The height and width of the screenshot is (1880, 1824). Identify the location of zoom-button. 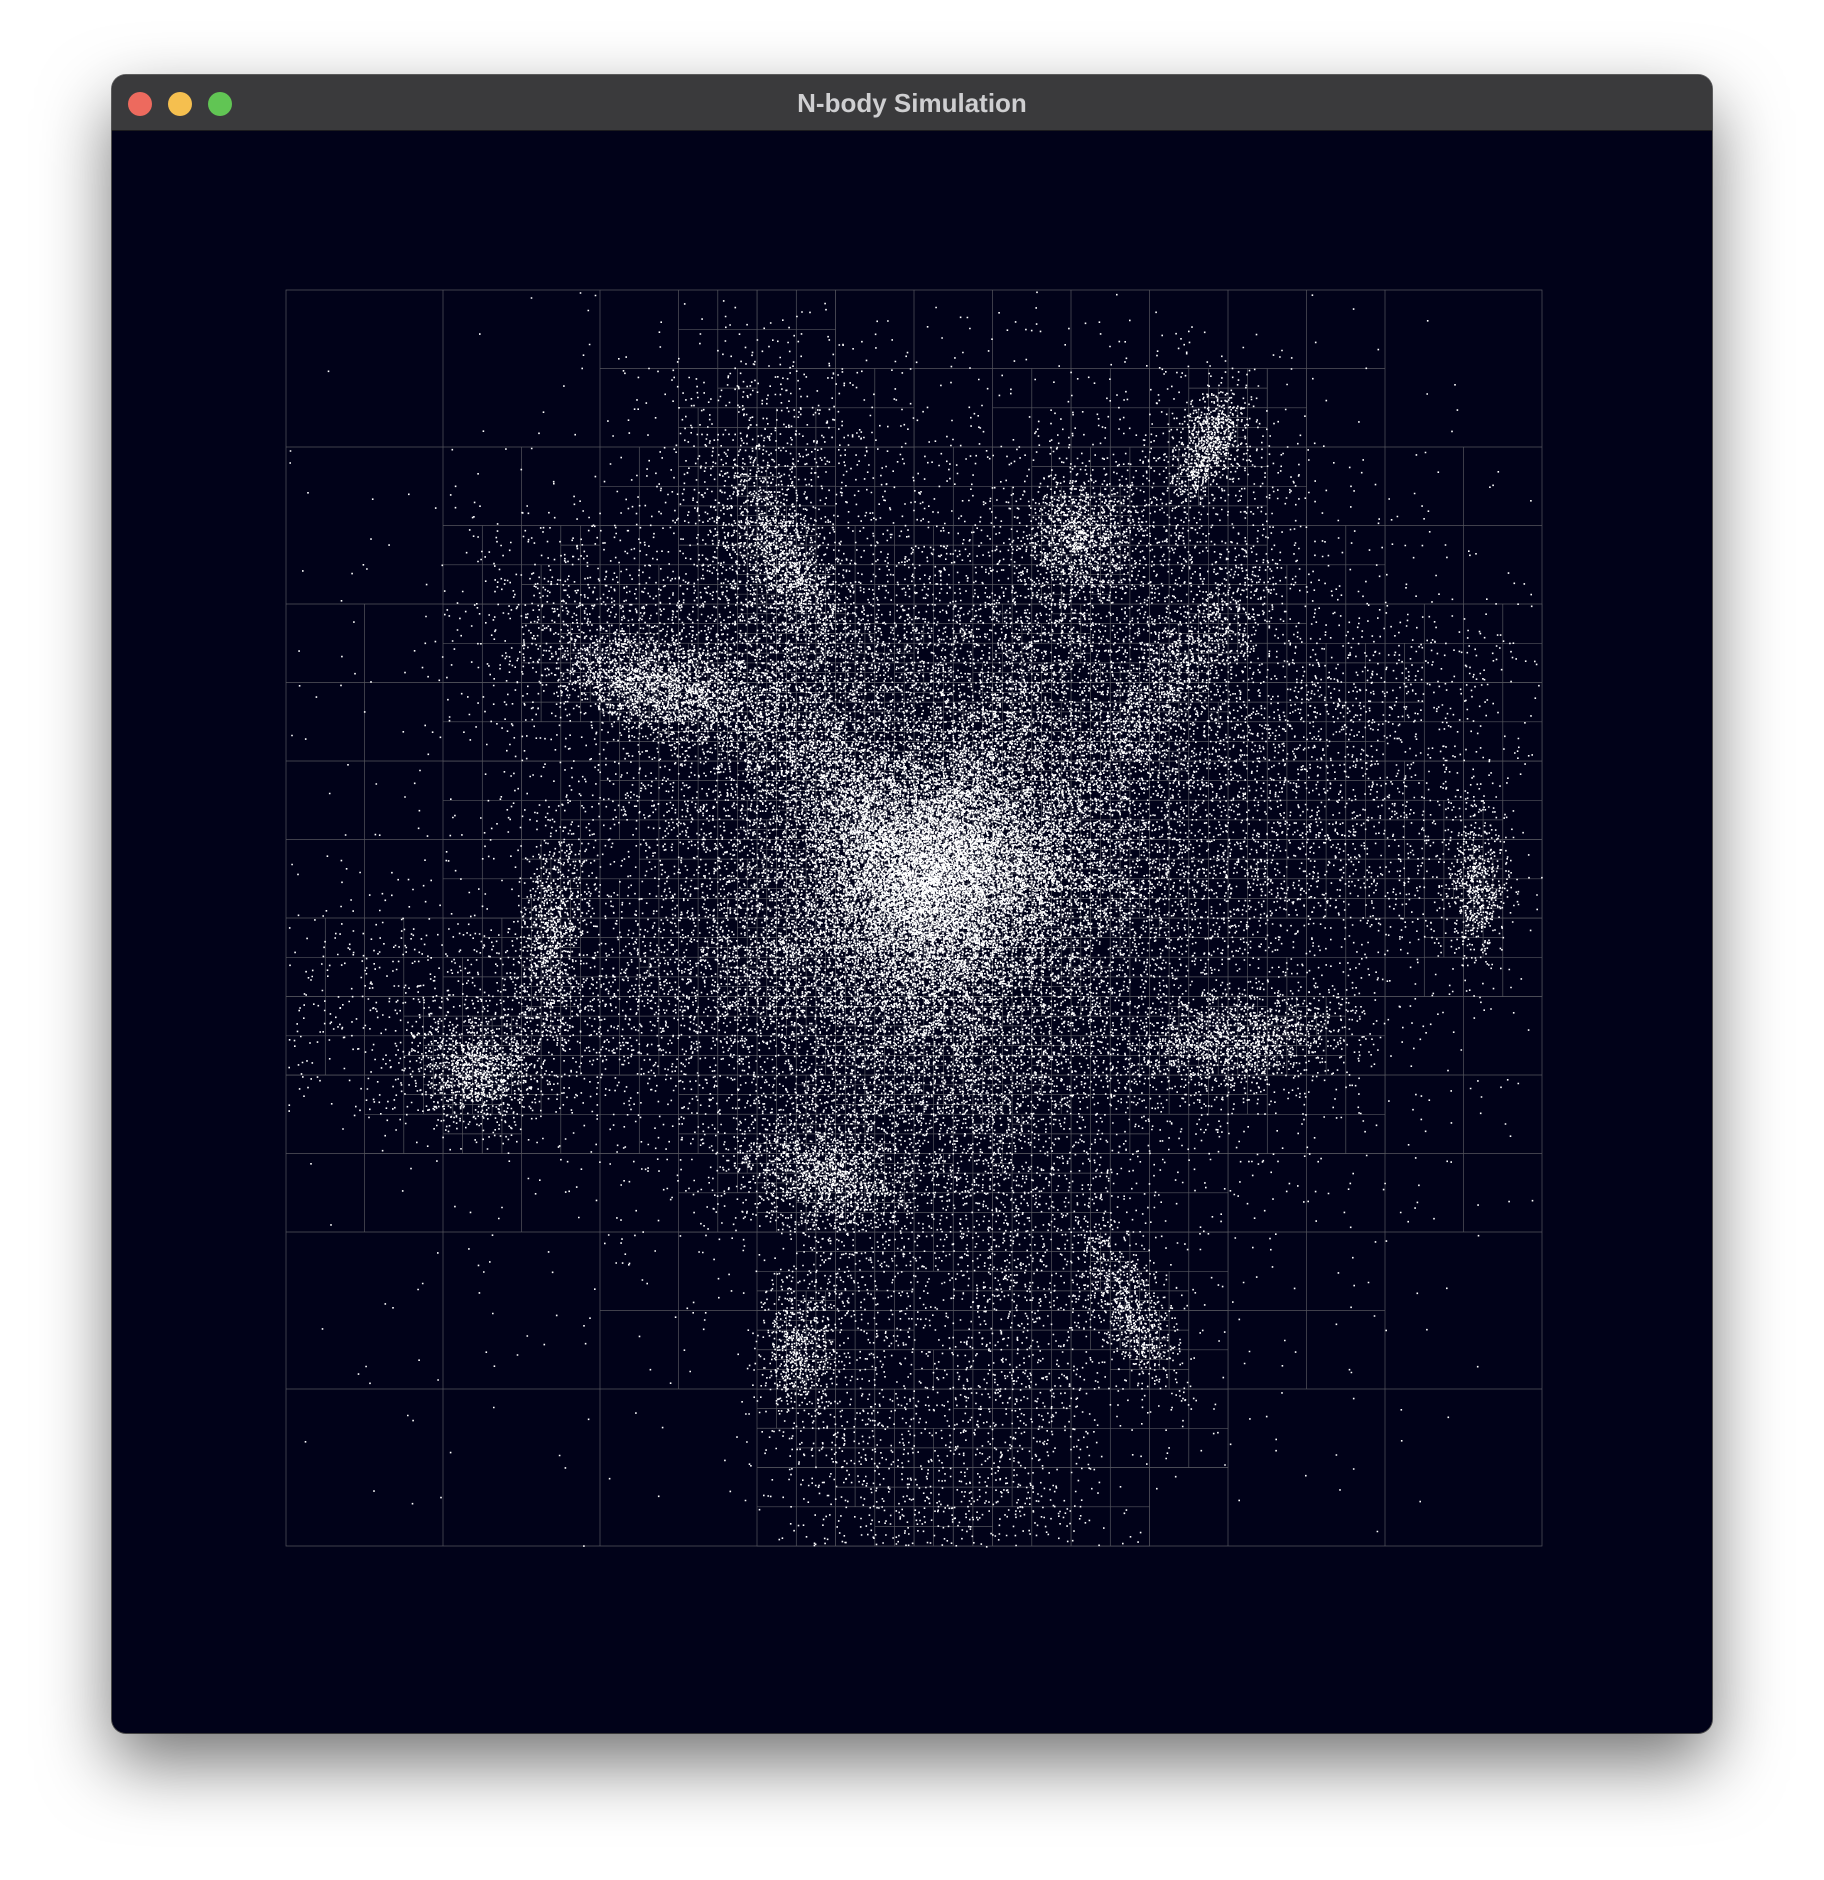
(220, 104).